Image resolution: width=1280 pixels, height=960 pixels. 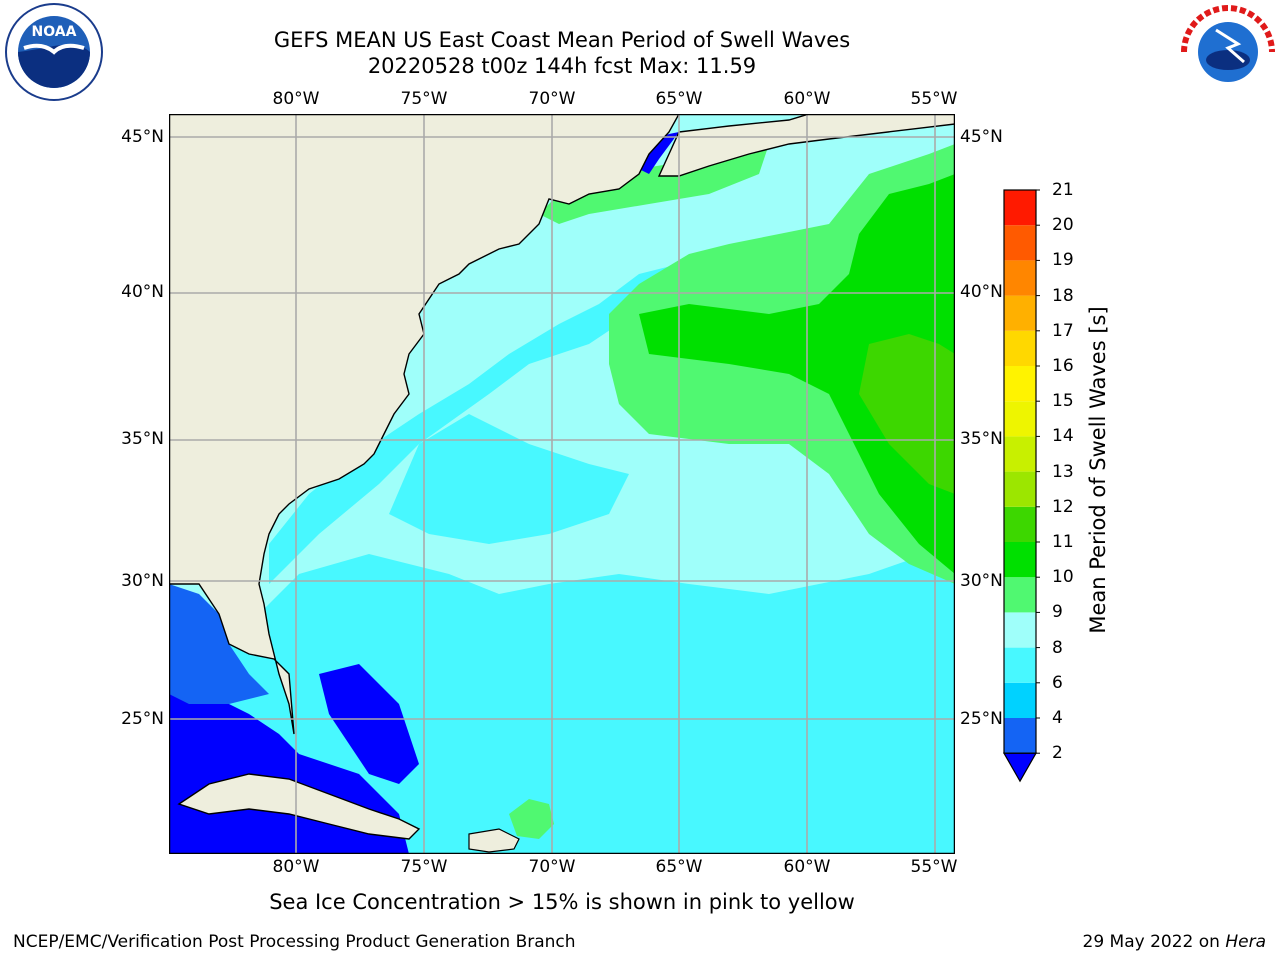 I want to click on lat-tick-right: 45°N, so click(x=981, y=137).